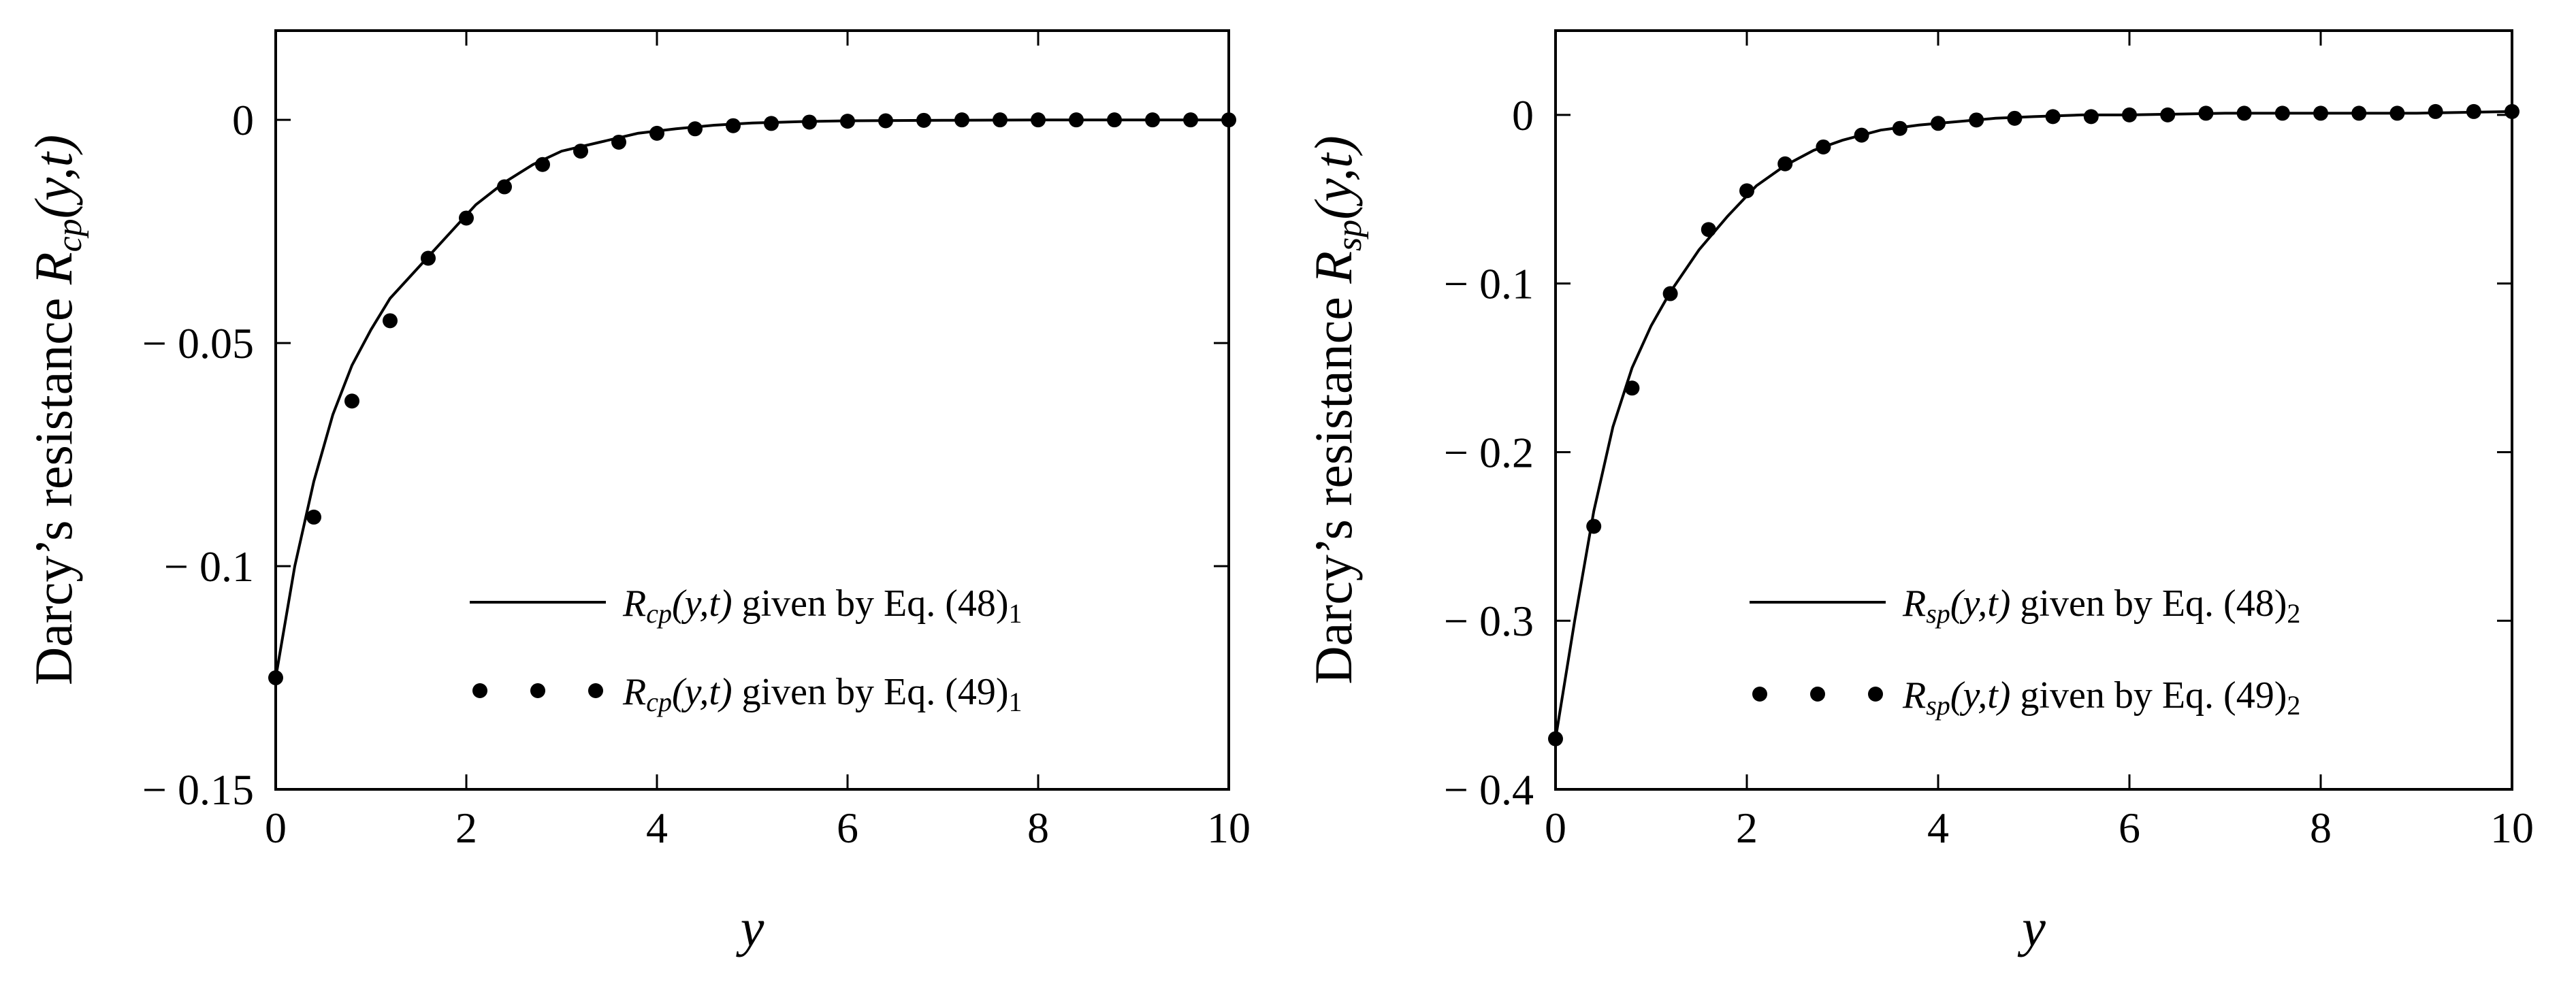  Describe the element at coordinates (198, 343) in the screenshot. I see `y-tick-label: − 0.05` at that location.